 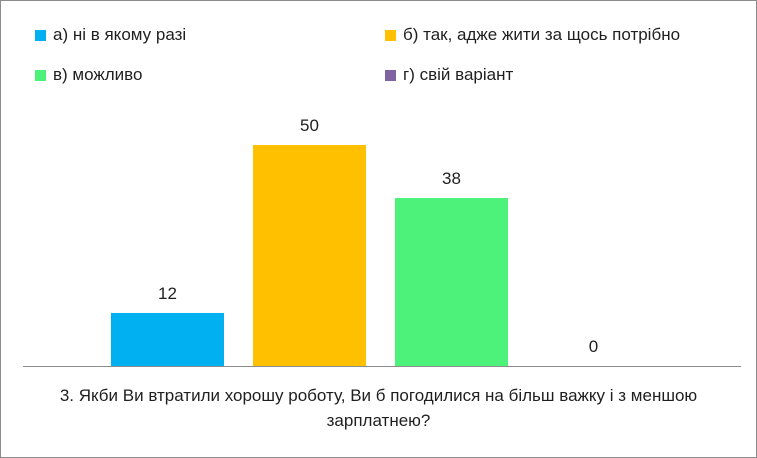 I want to click on bar-b, so click(x=309, y=255).